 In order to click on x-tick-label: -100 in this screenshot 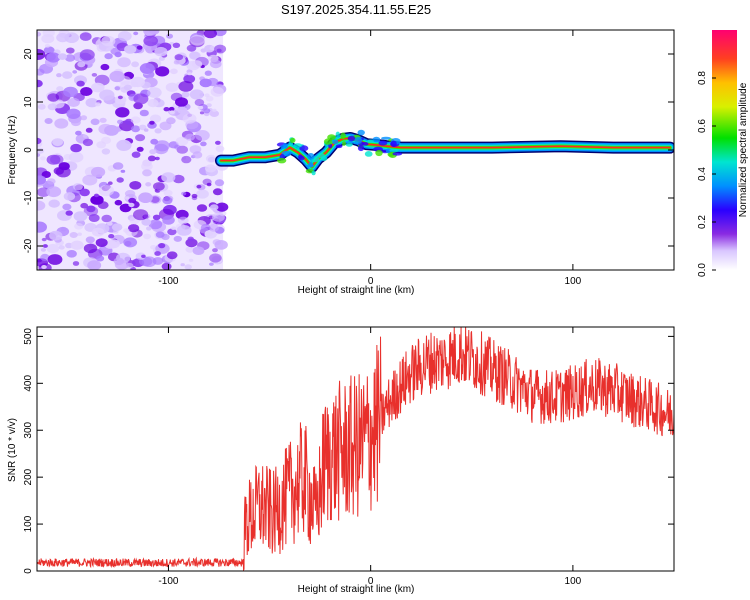, I will do `click(168, 281)`.